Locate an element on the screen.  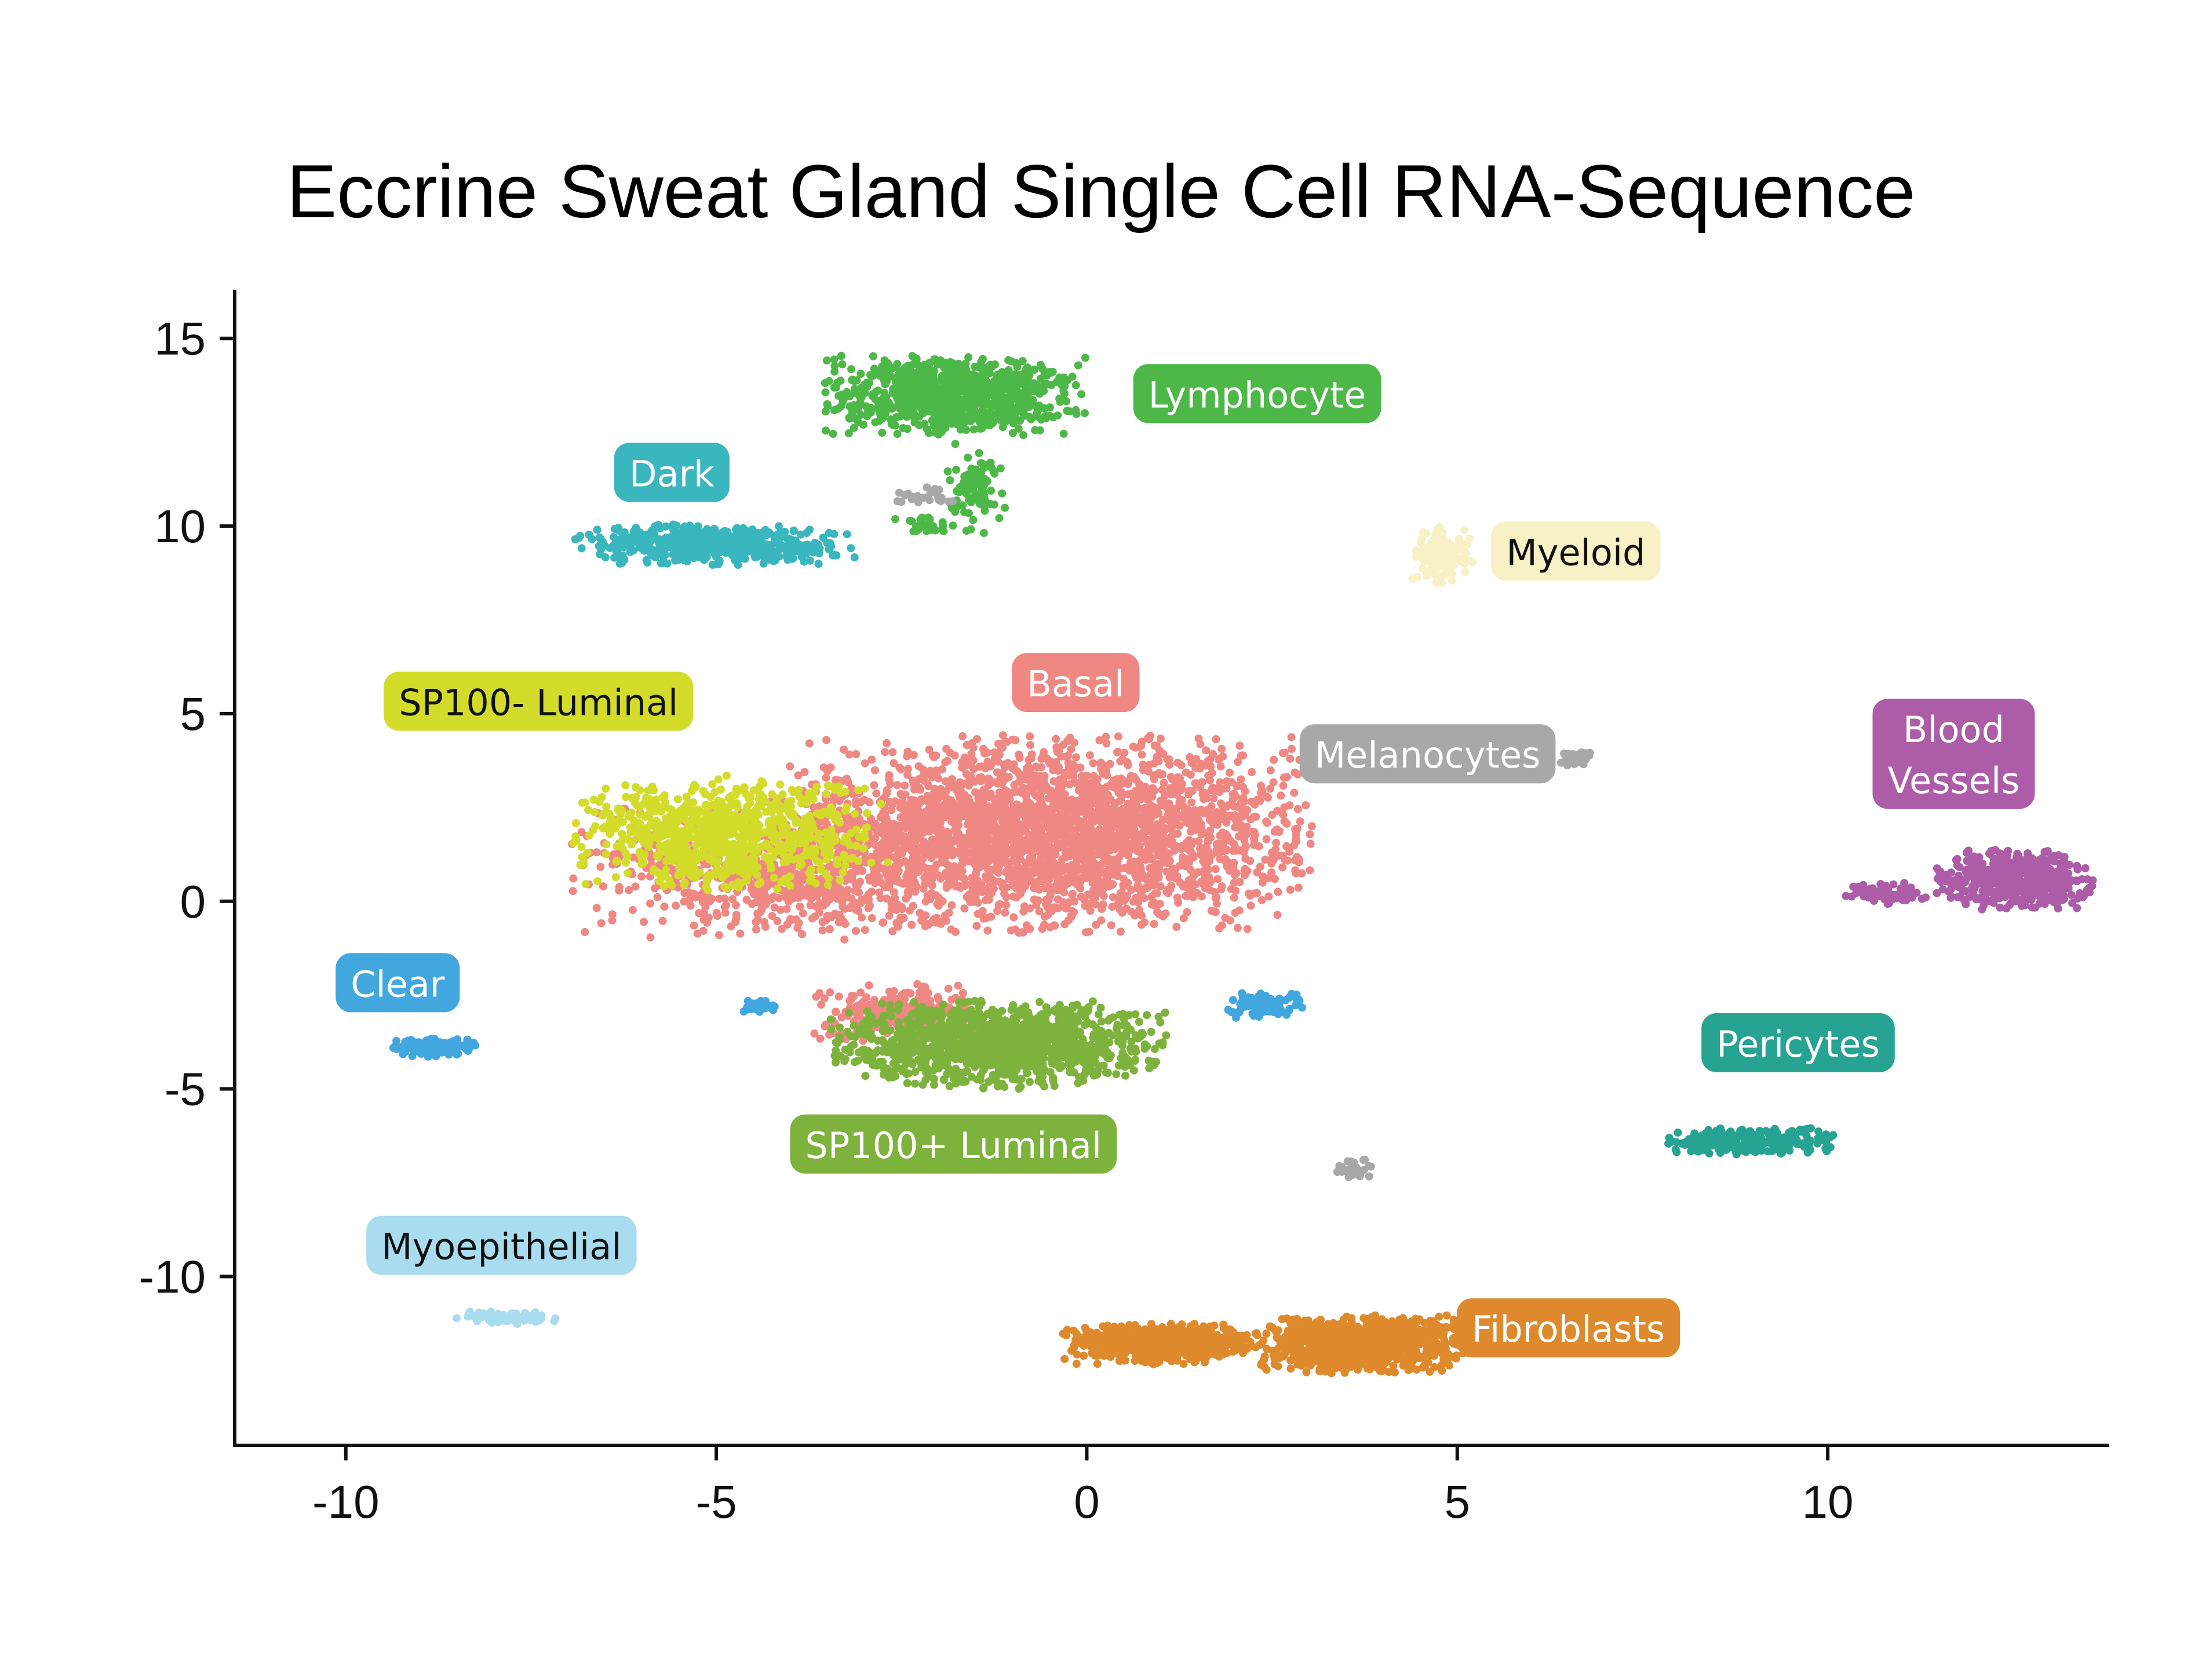
series-myeloid is located at coordinates (1442, 555).